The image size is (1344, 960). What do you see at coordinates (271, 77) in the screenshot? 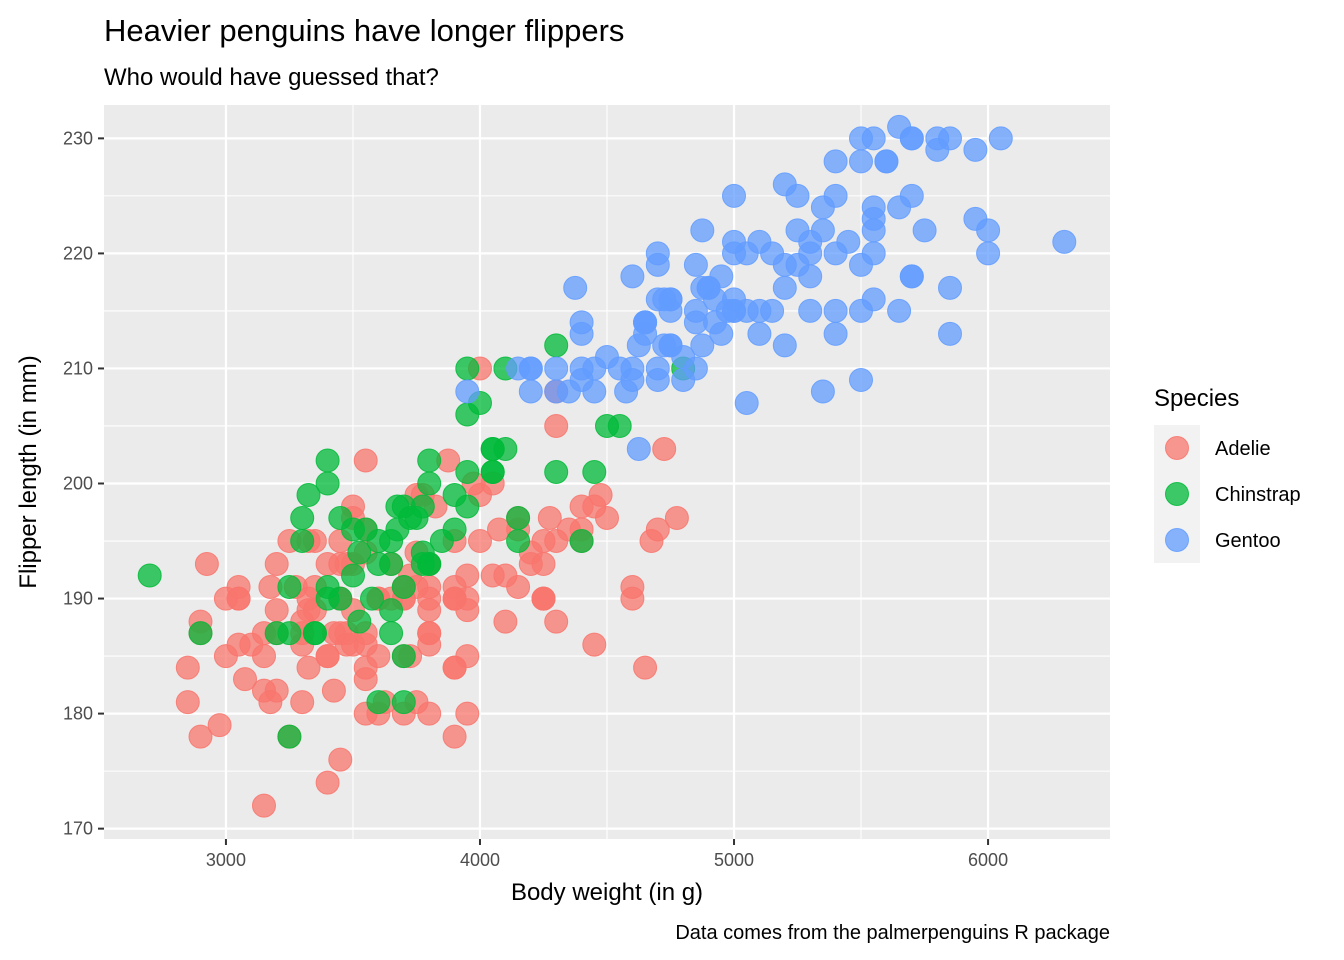
I see `chart-subtitle: Who would have guessed that?` at bounding box center [271, 77].